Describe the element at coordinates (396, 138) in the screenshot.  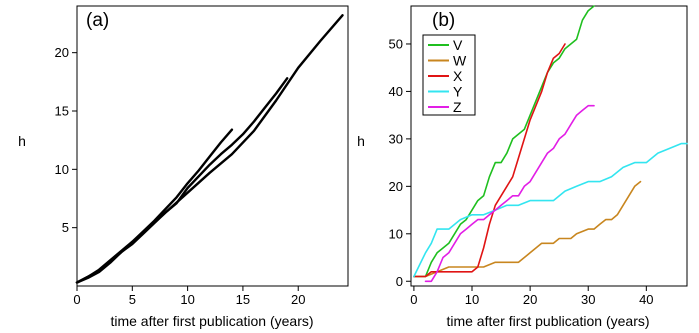
I see `y-tick-label: 30` at that location.